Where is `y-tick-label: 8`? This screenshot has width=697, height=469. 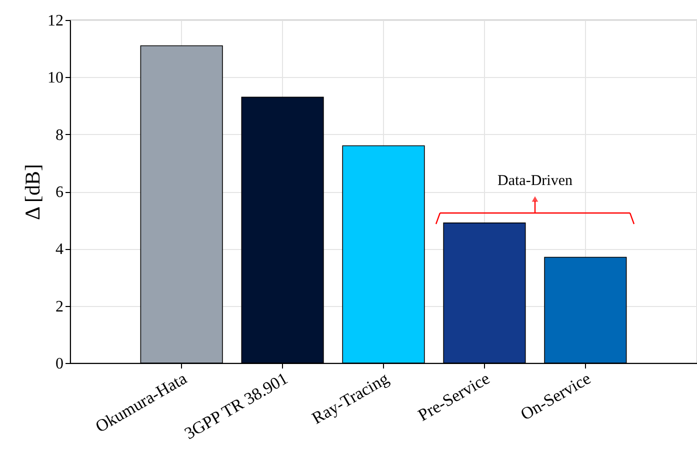
y-tick-label: 8 is located at coordinates (60, 135).